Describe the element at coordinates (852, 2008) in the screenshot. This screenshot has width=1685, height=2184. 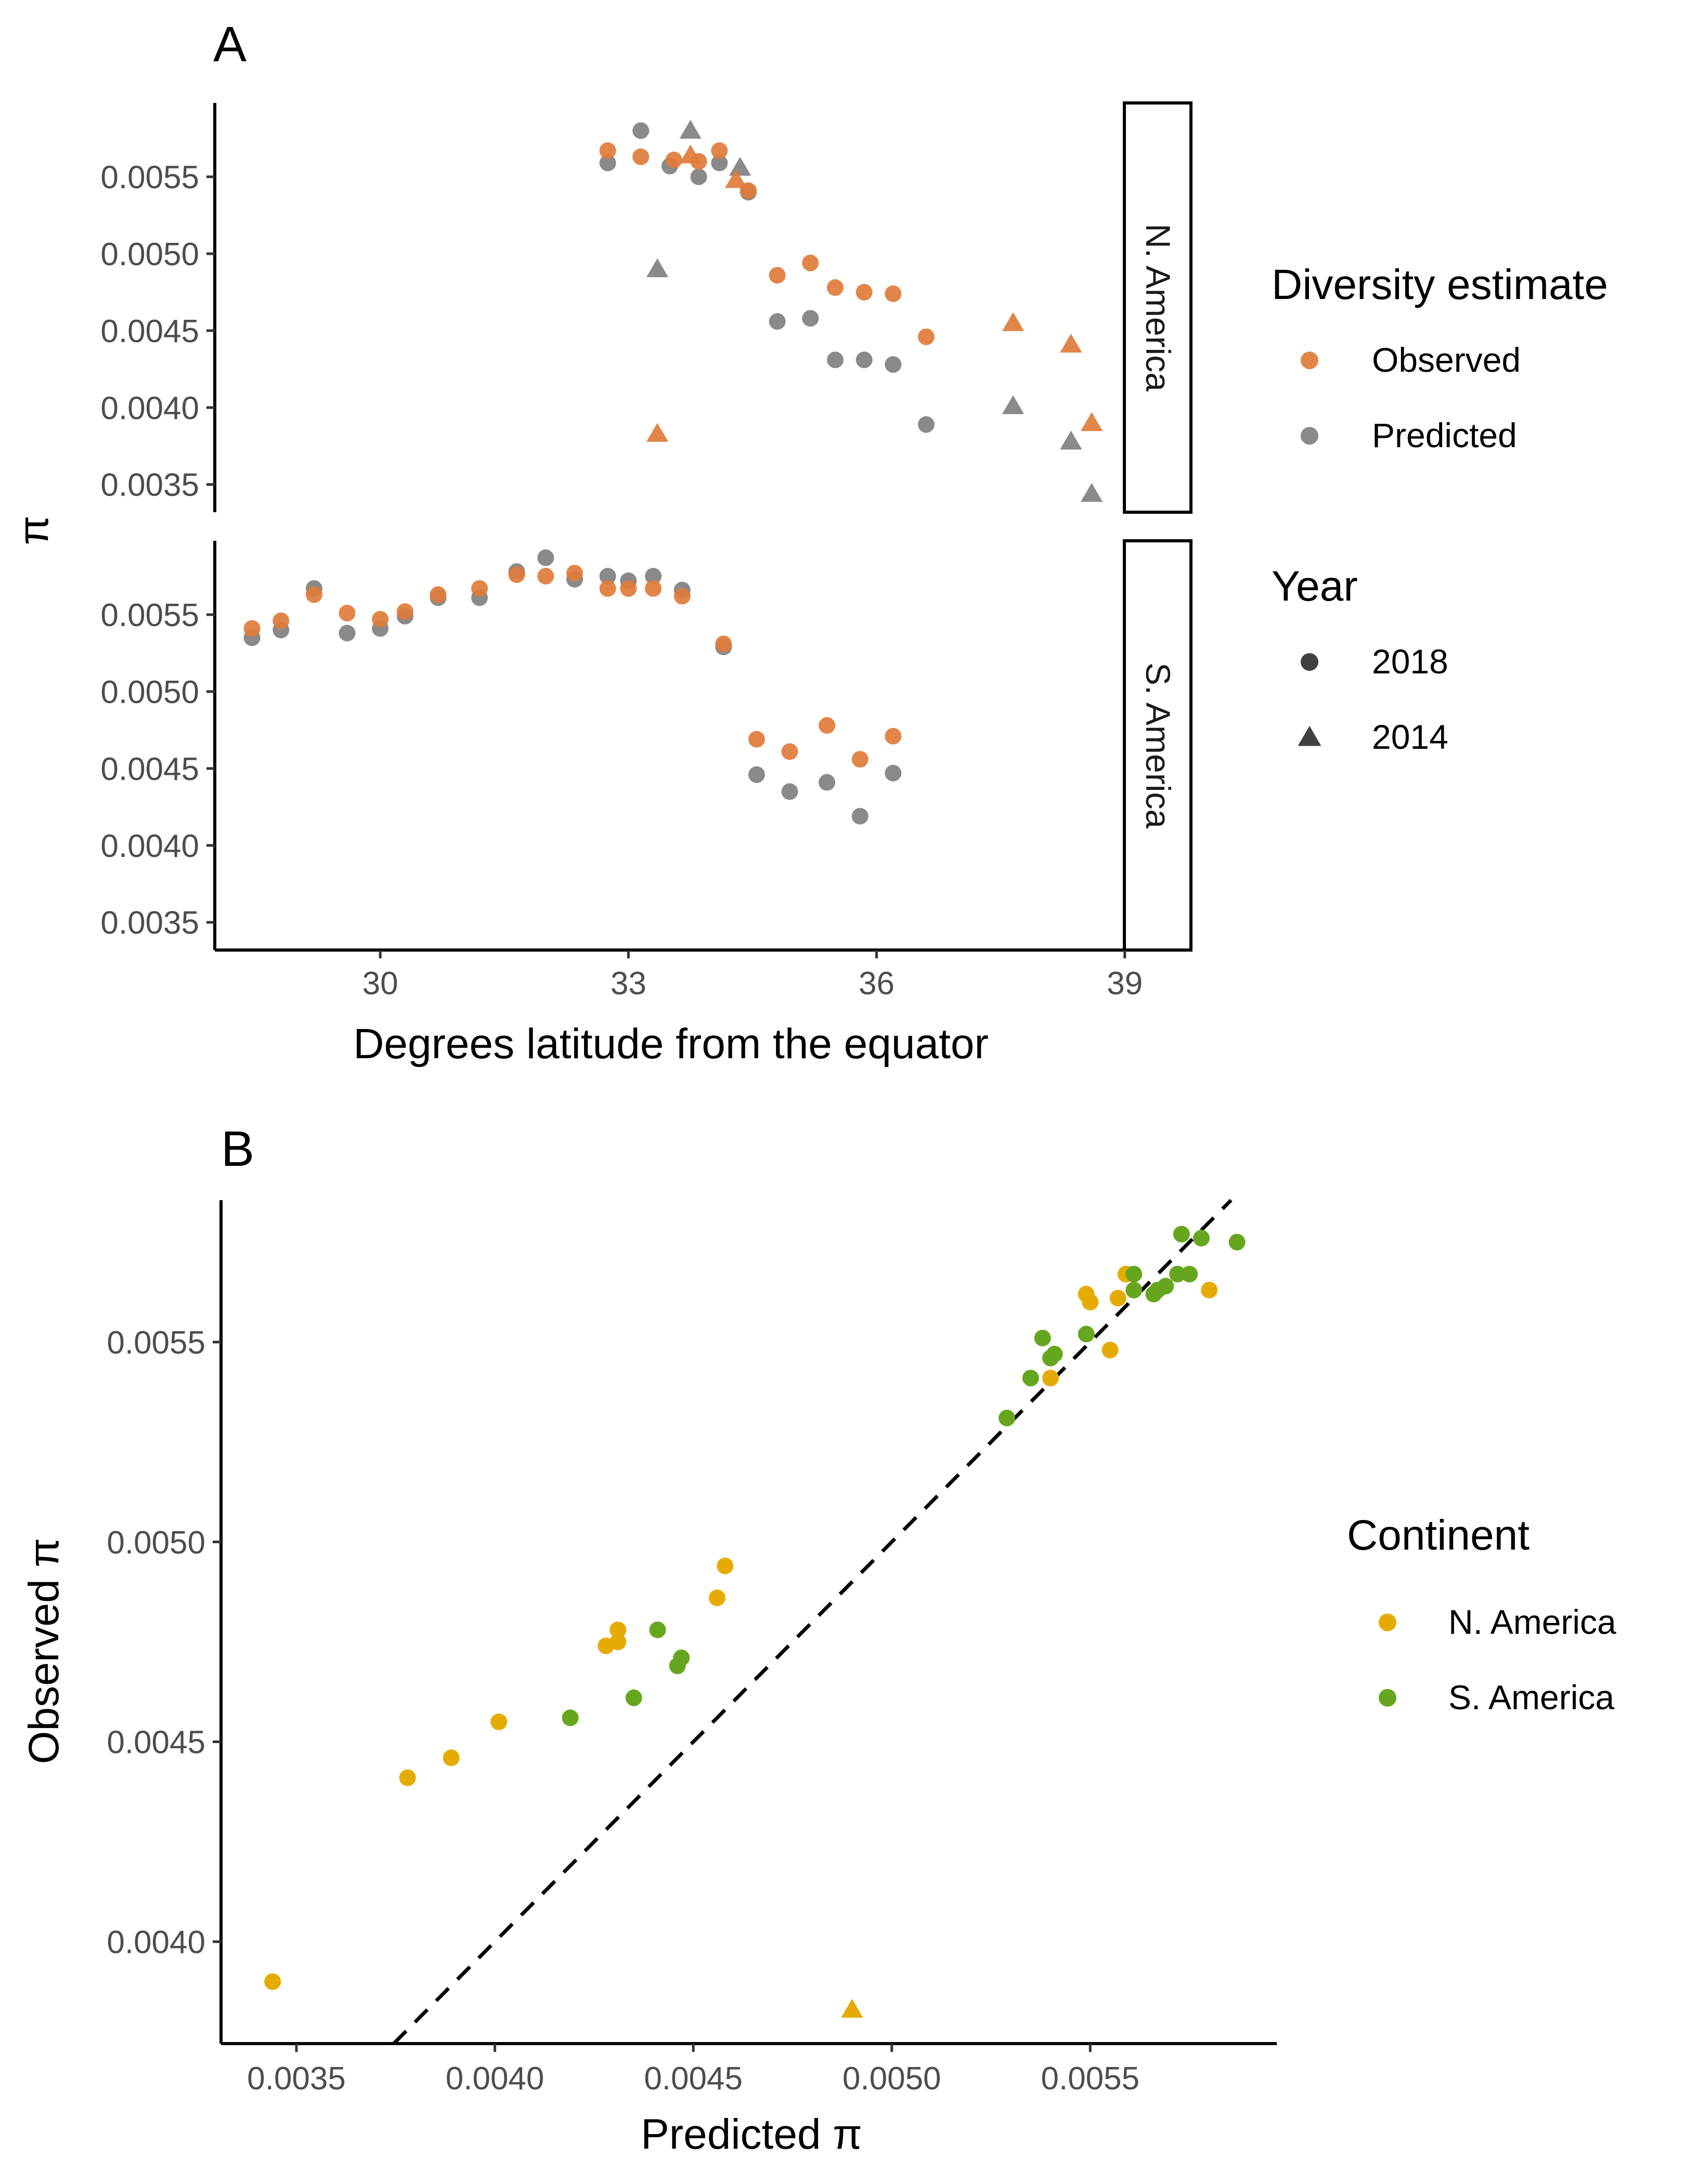
I see `scatter-point-2014` at that location.